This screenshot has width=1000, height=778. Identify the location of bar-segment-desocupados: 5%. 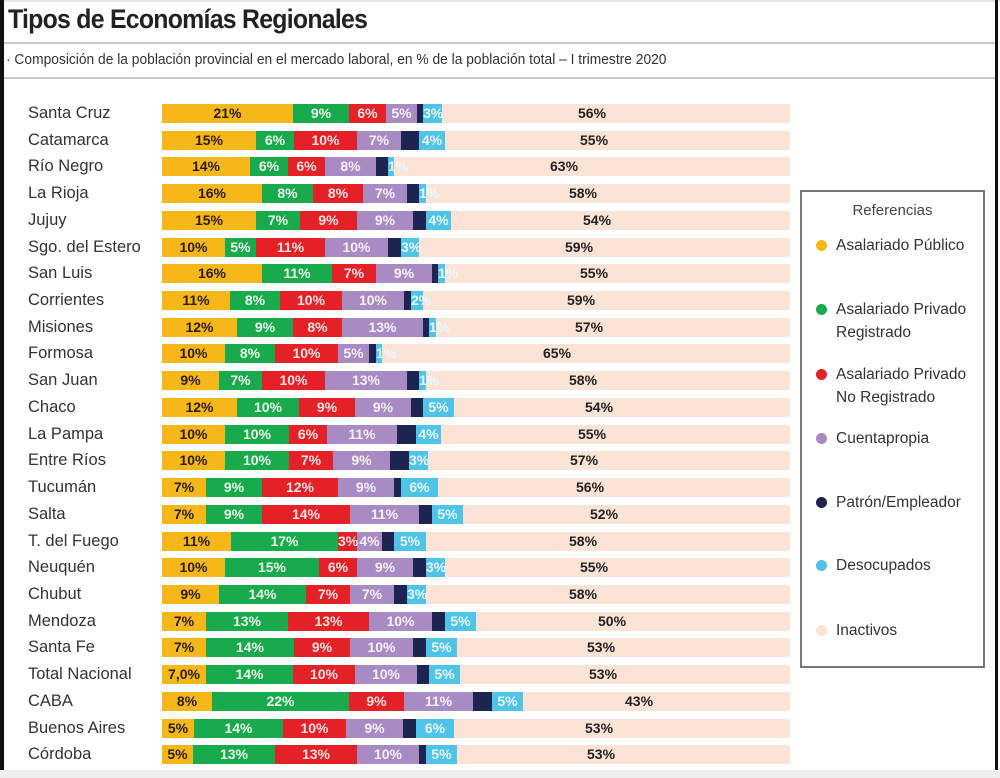
(410, 541).